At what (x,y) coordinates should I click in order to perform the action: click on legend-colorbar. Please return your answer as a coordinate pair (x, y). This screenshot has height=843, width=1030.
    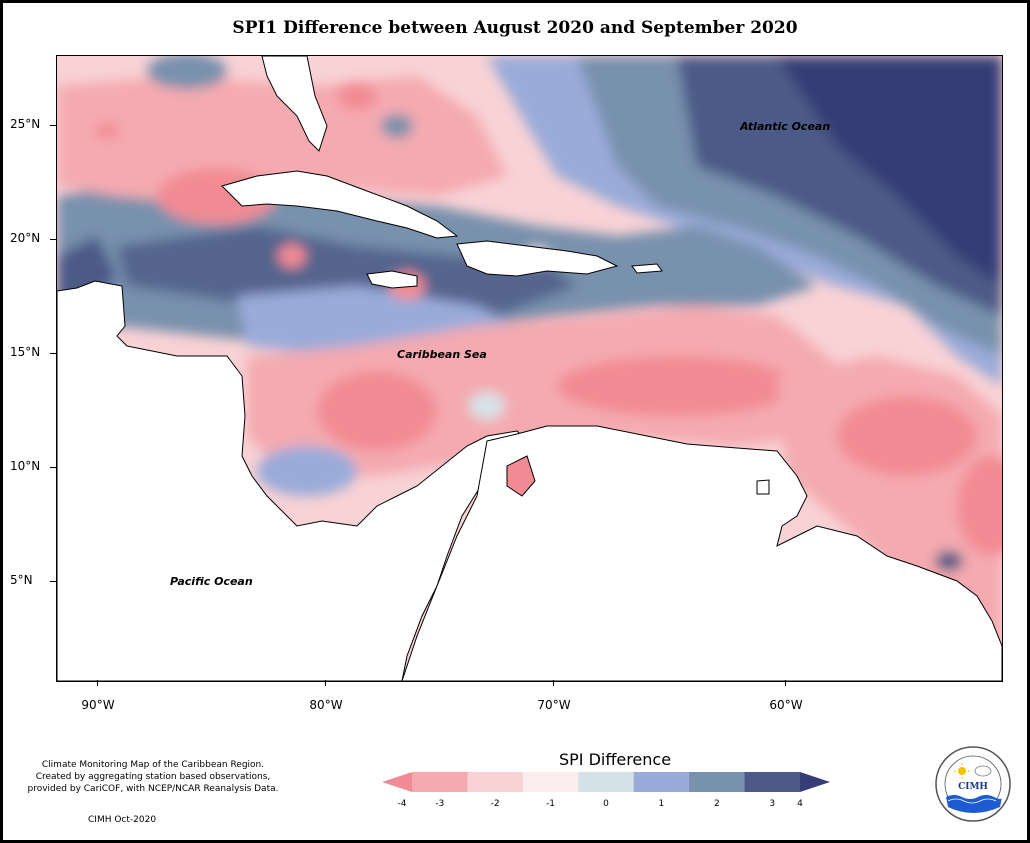
    Looking at the image, I should click on (606, 782).